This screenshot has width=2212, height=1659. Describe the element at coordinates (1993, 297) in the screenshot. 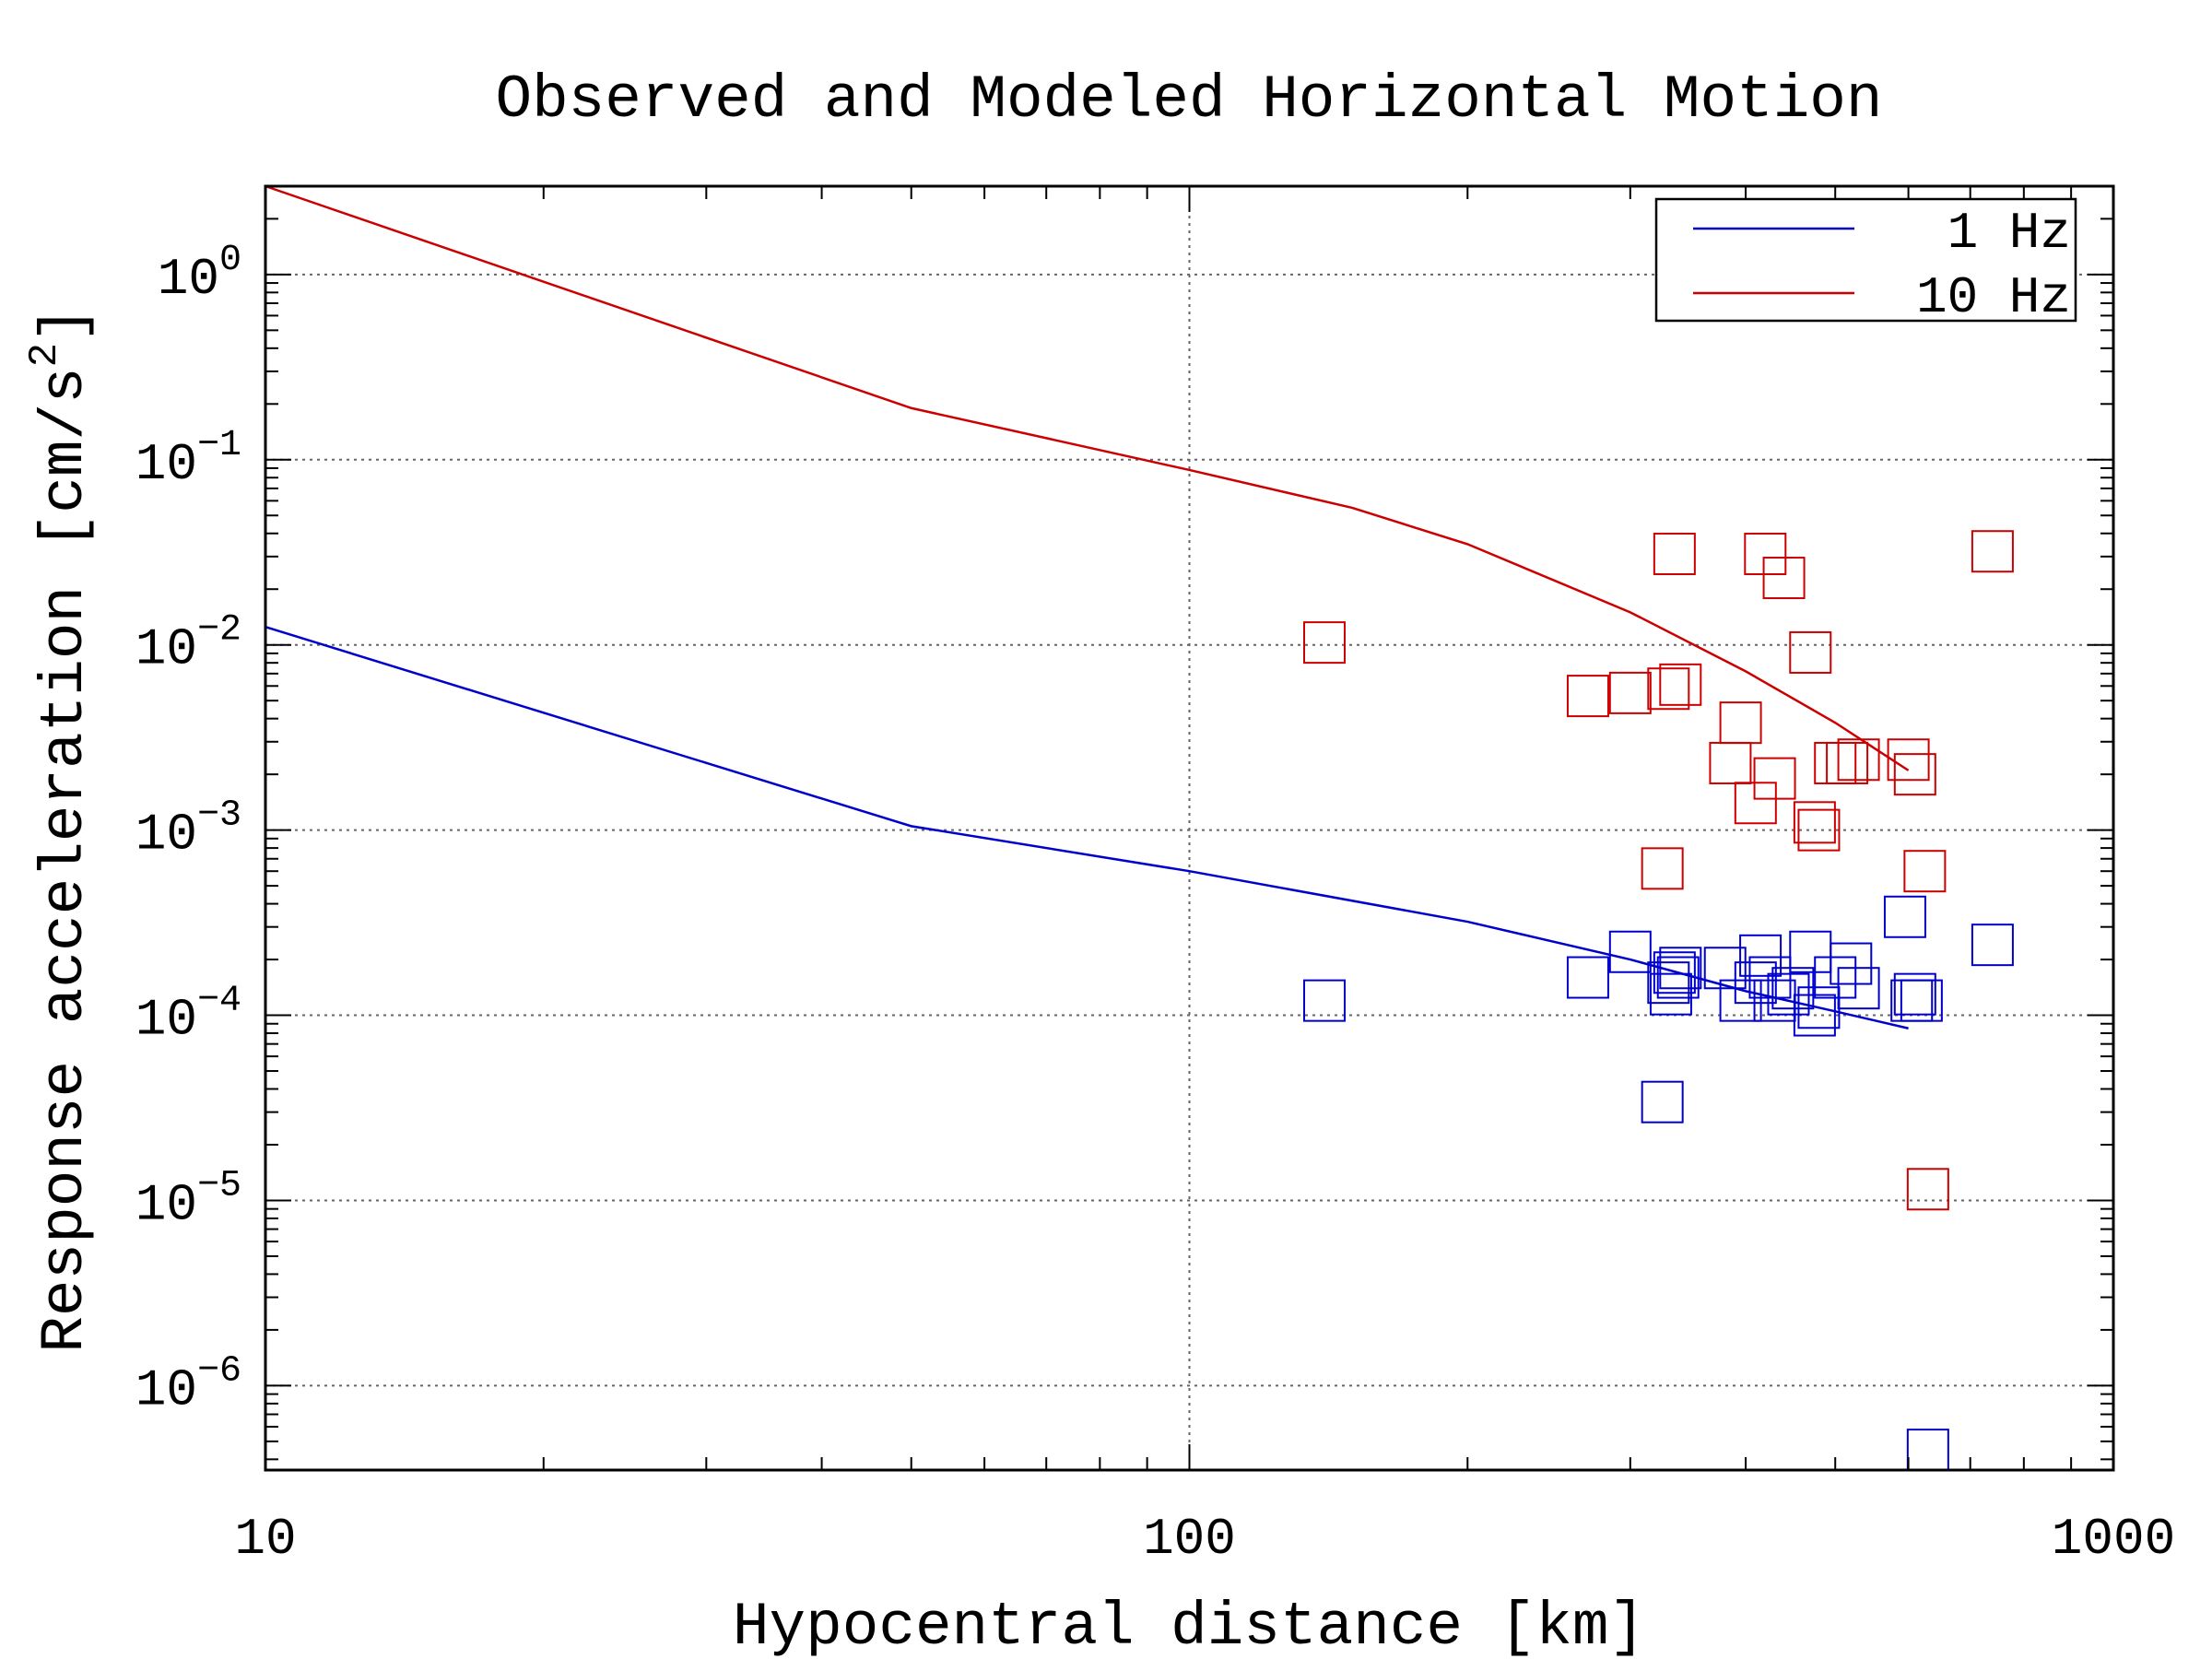

I see `legend-label: 10 Hz` at that location.